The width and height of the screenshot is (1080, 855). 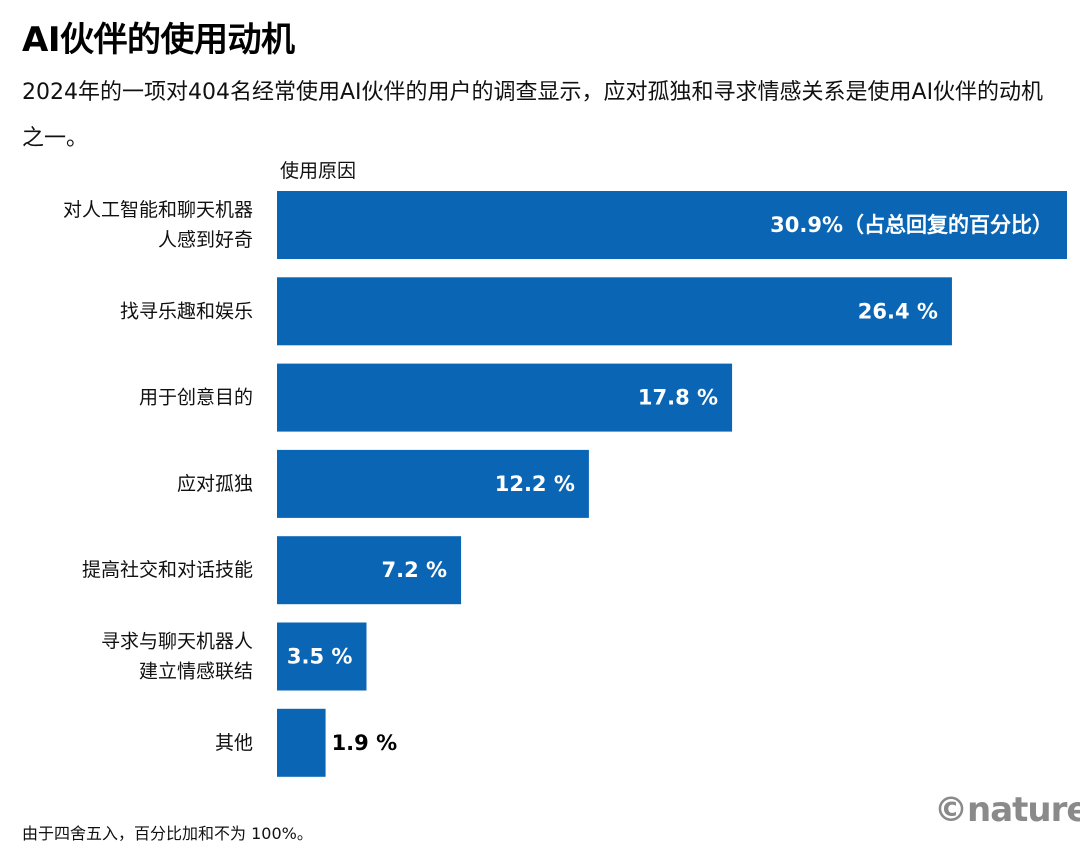 I want to click on axis-title: 使用原因, so click(x=318, y=171).